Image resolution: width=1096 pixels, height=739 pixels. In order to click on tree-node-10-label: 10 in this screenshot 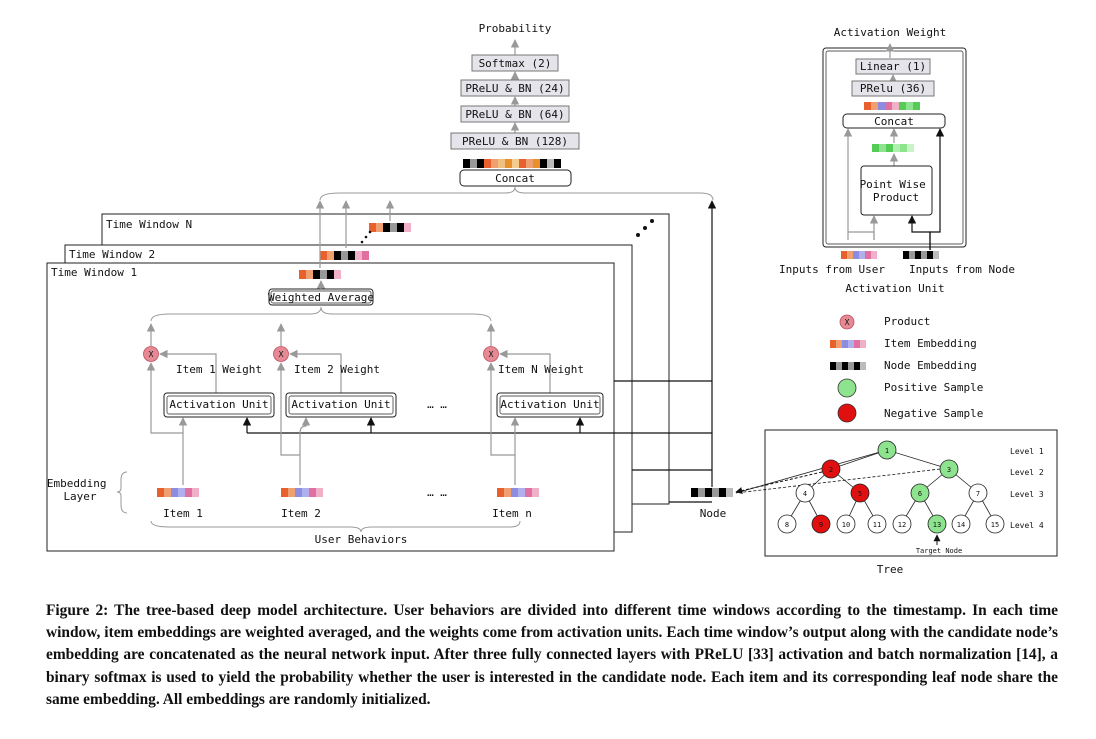, I will do `click(846, 525)`.